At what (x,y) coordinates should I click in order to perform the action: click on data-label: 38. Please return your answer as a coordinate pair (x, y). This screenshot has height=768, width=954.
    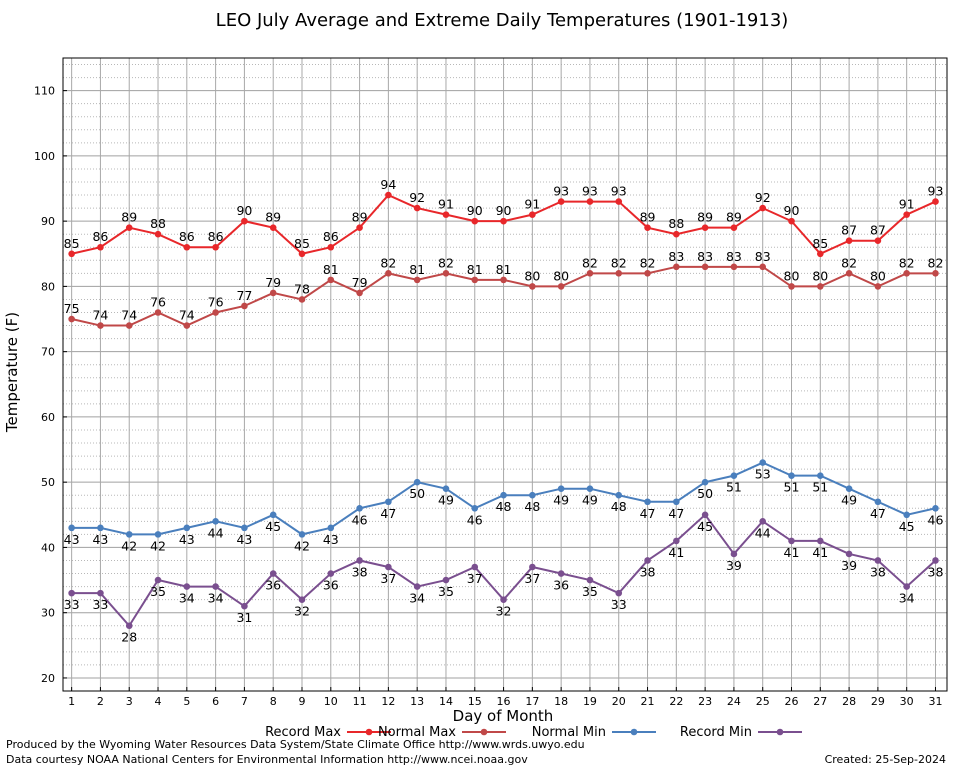
    Looking at the image, I should click on (936, 571).